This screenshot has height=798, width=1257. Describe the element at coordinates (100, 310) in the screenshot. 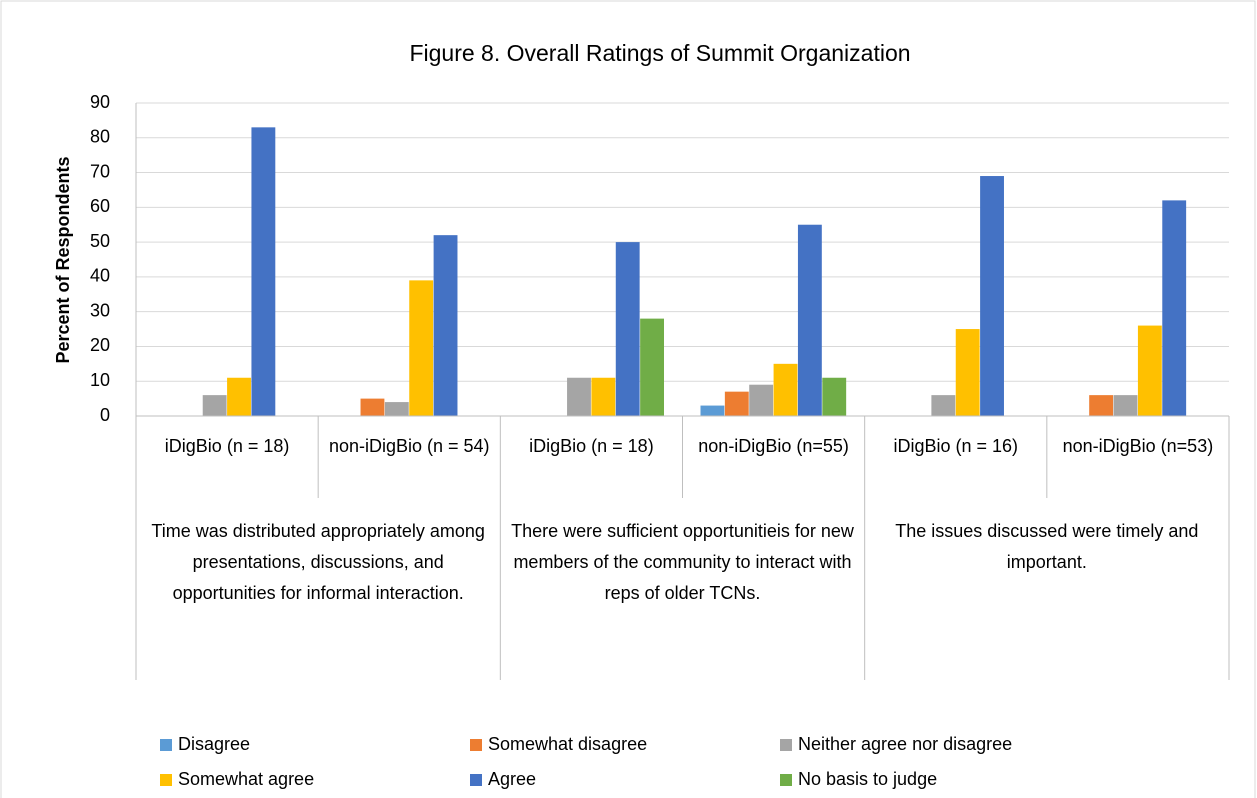

I see `y-tick-label: 30` at that location.